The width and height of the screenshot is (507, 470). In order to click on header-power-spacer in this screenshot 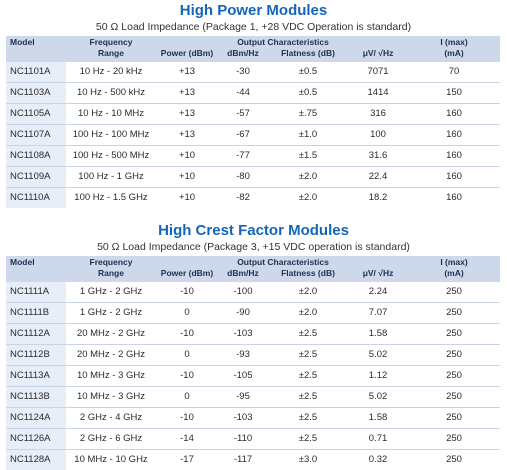, I will do `click(187, 42)`.